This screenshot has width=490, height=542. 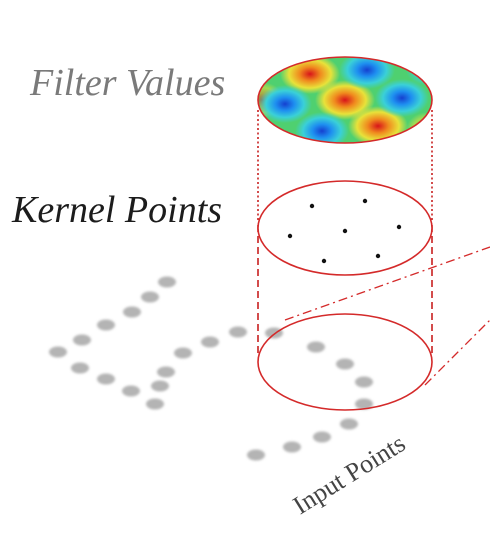 I want to click on kernel-point-set, so click(x=344, y=231).